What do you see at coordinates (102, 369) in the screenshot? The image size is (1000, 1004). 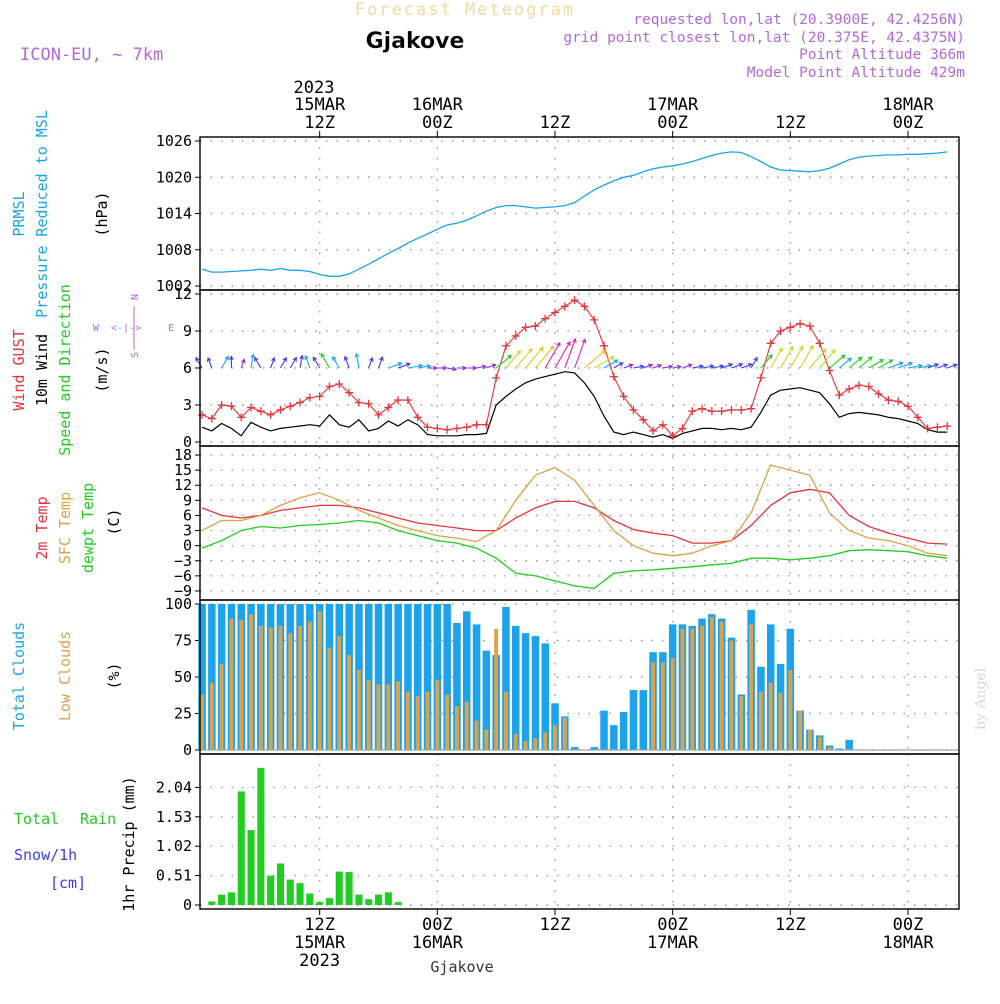 I see `ms-unit-label: (m/s)` at bounding box center [102, 369].